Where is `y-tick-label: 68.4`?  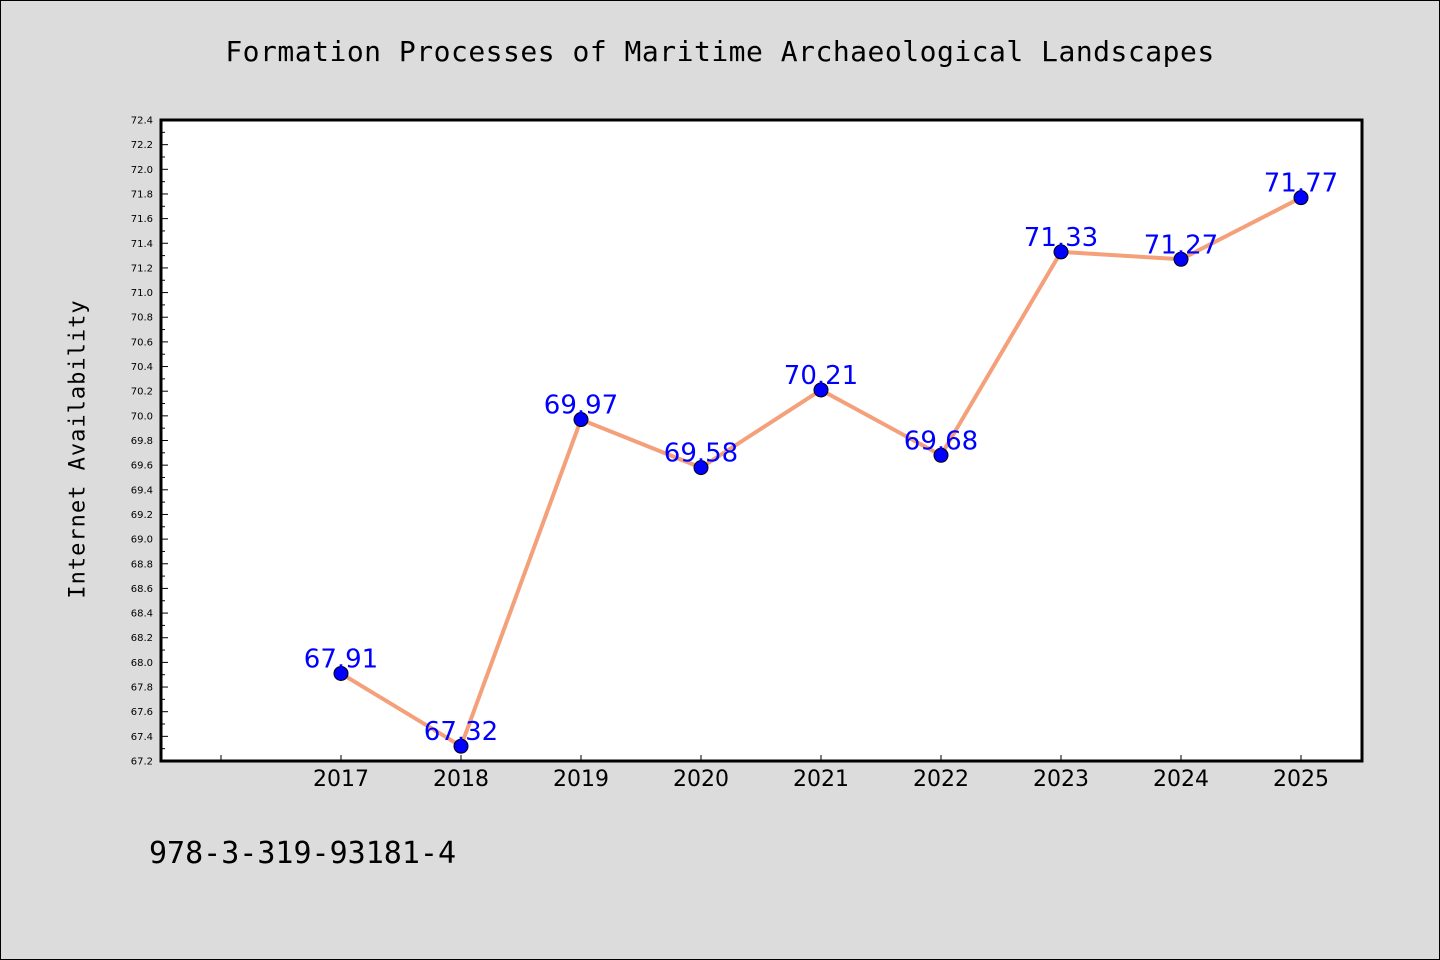
y-tick-label: 68.4 is located at coordinates (142, 614).